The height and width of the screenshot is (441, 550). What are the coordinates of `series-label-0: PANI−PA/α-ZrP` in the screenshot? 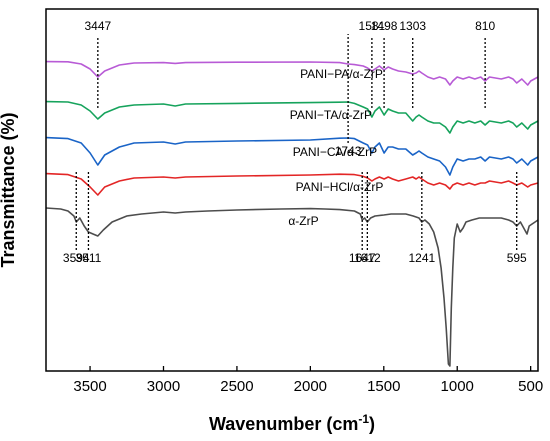 It's located at (341, 74).